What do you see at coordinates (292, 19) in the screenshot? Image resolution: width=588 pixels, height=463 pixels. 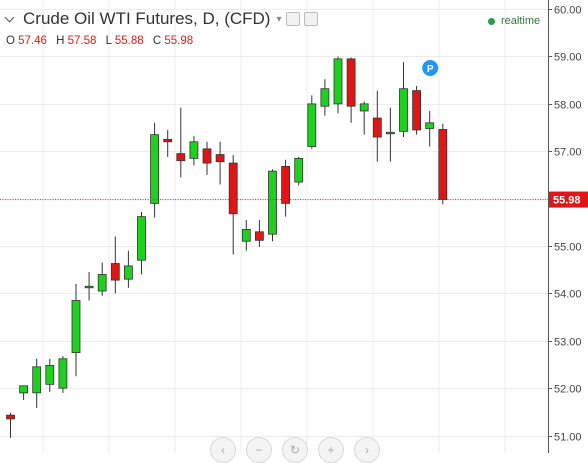 I see `settings-icon` at bounding box center [292, 19].